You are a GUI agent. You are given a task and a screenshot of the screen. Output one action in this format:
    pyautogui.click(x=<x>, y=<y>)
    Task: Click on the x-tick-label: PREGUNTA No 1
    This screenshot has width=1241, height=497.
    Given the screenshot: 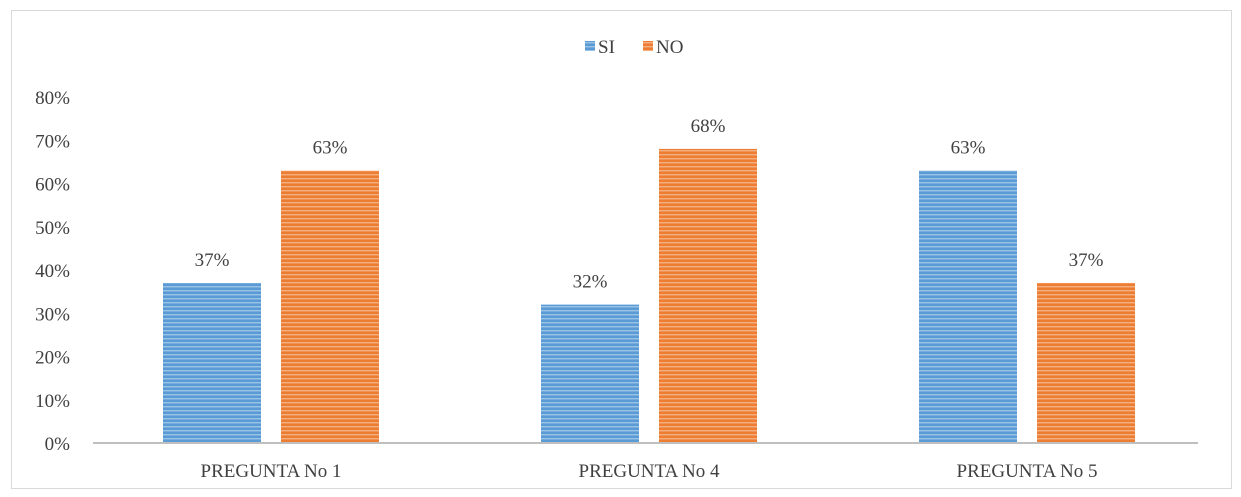 What is the action you would take?
    pyautogui.click(x=271, y=471)
    